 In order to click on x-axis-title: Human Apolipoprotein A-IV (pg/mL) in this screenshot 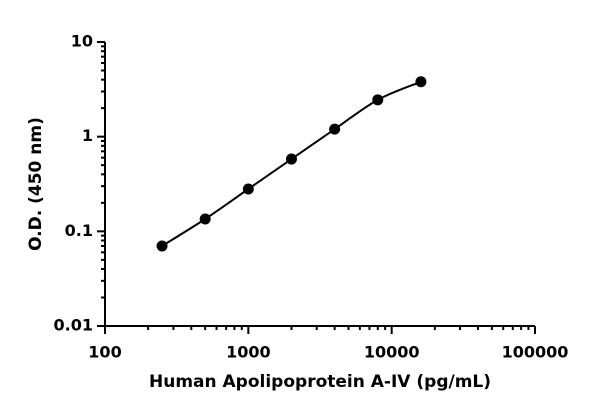, I will do `click(320, 382)`.